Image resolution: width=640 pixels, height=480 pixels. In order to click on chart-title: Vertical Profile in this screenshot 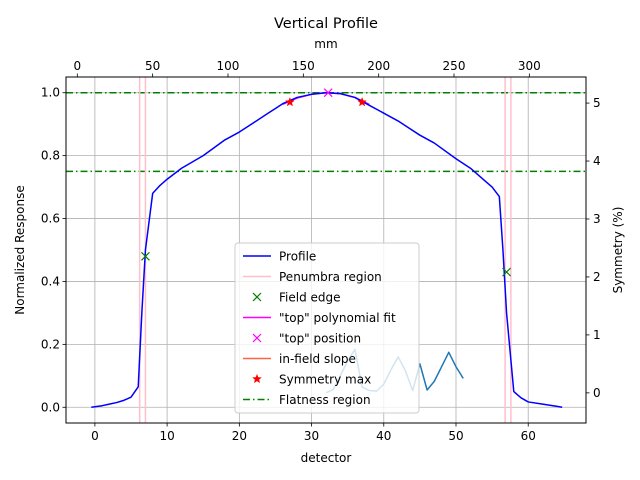, I will do `click(326, 24)`.